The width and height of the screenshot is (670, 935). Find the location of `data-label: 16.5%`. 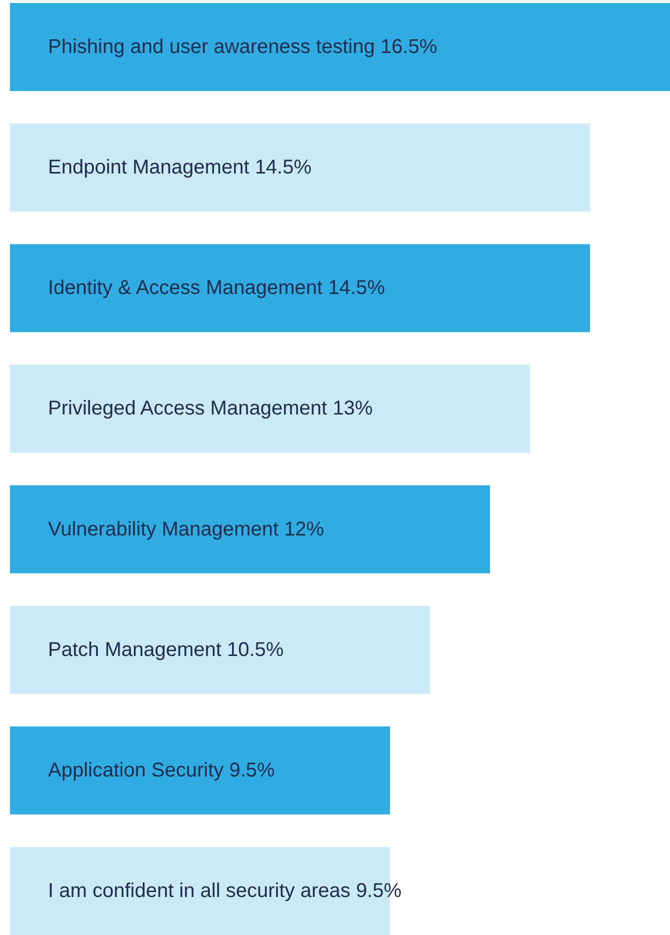

data-label: 16.5% is located at coordinates (406, 47).